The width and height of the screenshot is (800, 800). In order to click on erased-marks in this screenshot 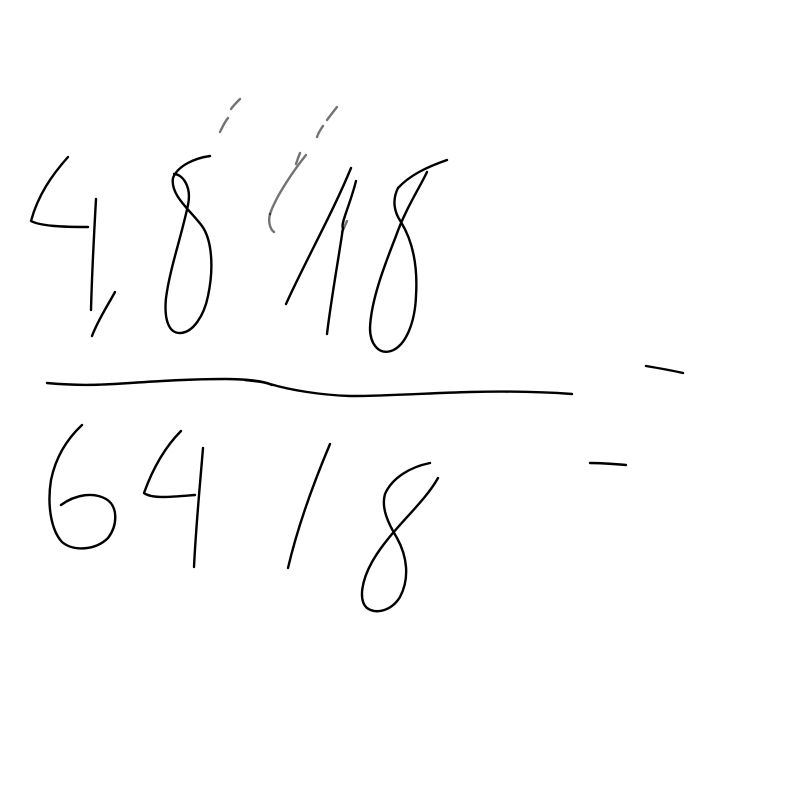, I will do `click(283, 165)`.